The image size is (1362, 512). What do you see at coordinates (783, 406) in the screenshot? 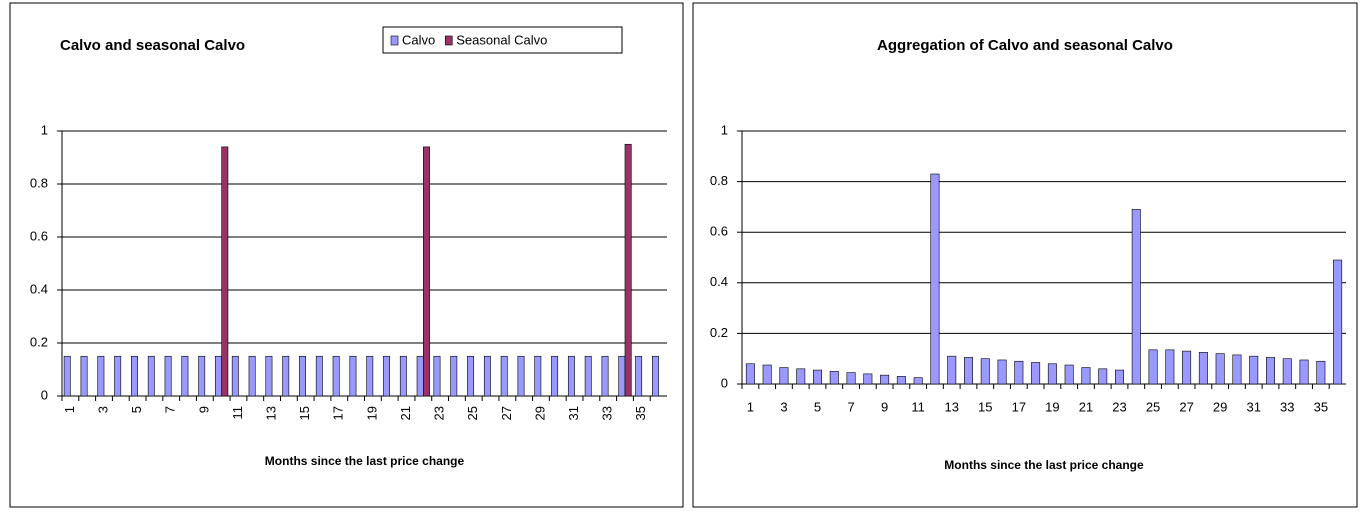
I see `x-tick-label: 3` at bounding box center [783, 406].